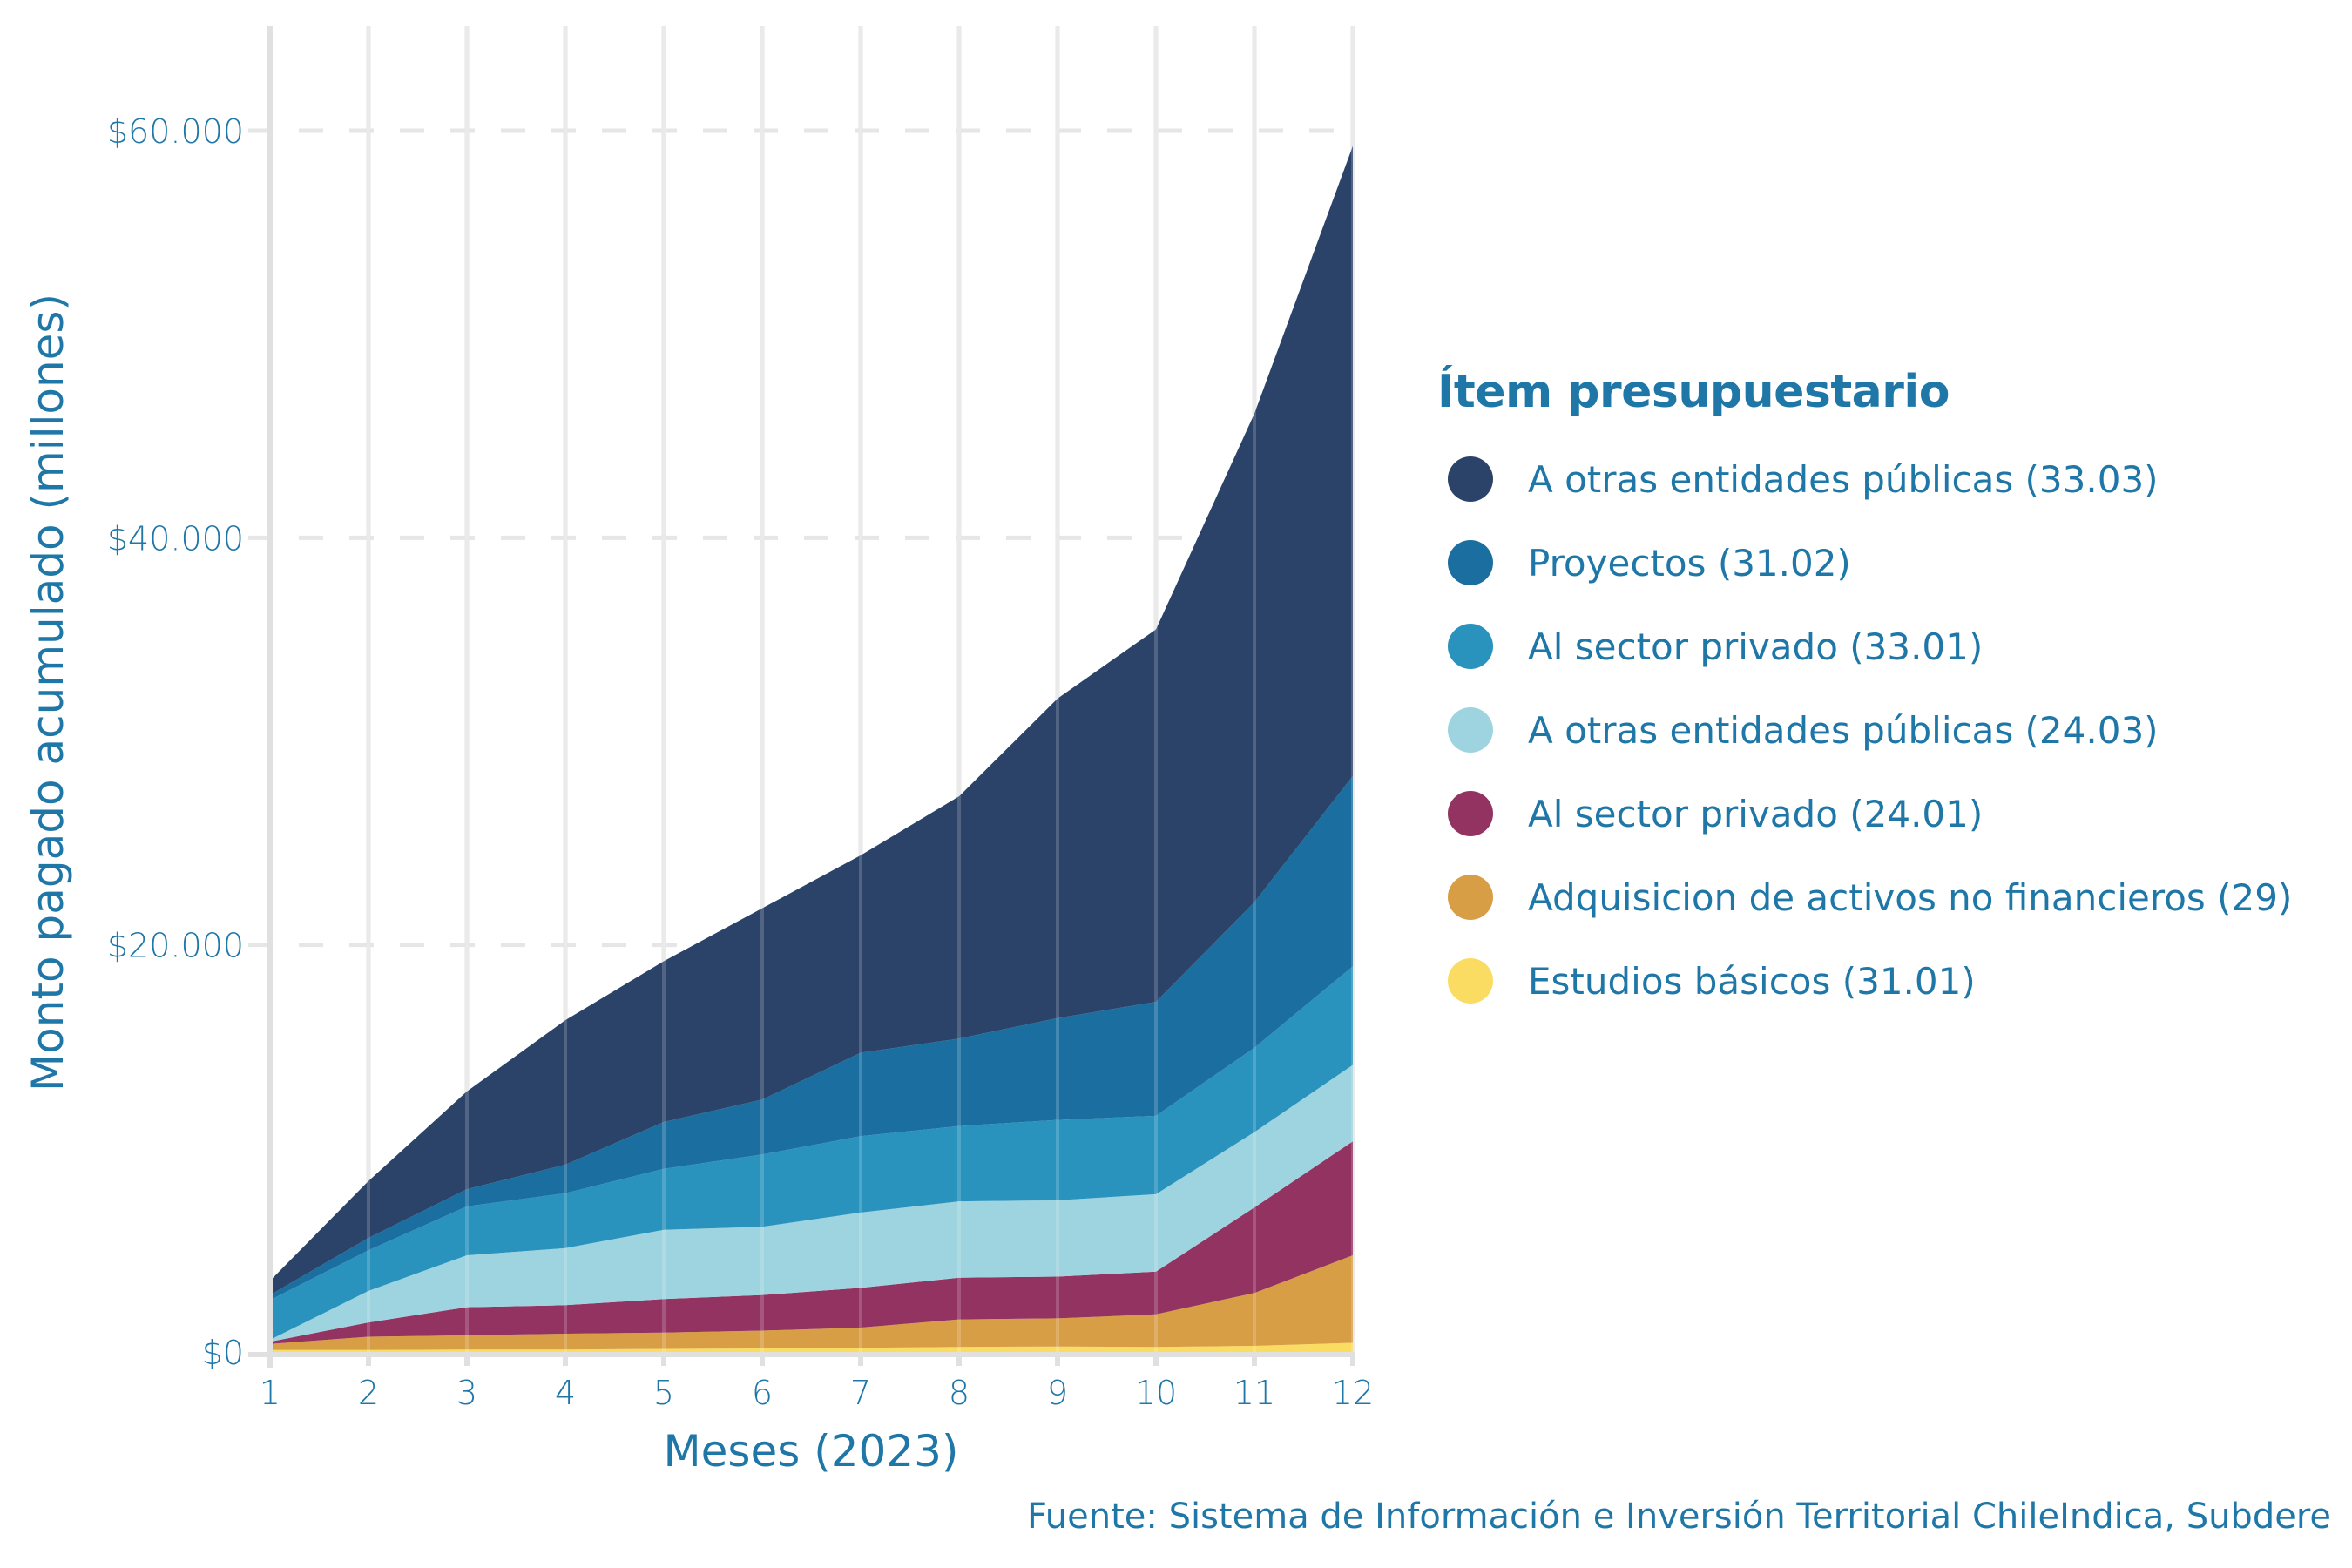  I want to click on x-tick-label: 1, so click(270, 1393).